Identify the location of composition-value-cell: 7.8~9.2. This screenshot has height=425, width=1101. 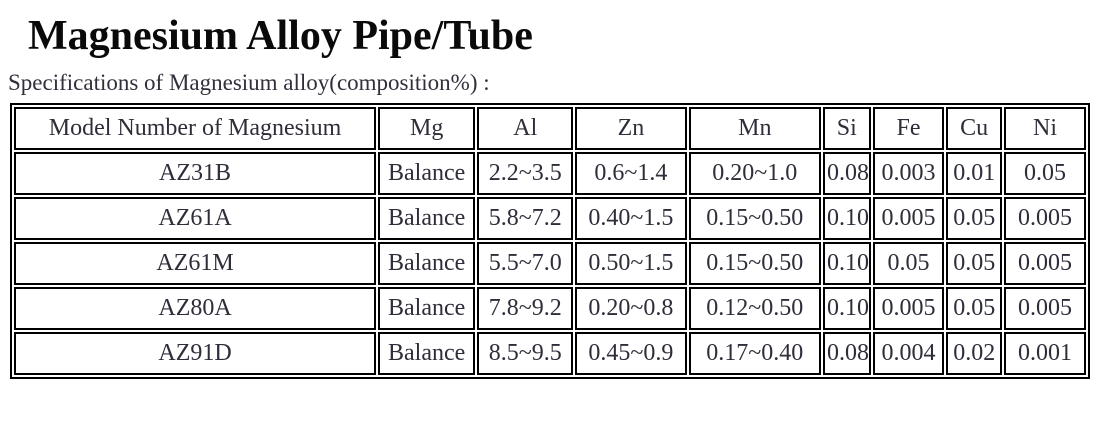
(525, 309).